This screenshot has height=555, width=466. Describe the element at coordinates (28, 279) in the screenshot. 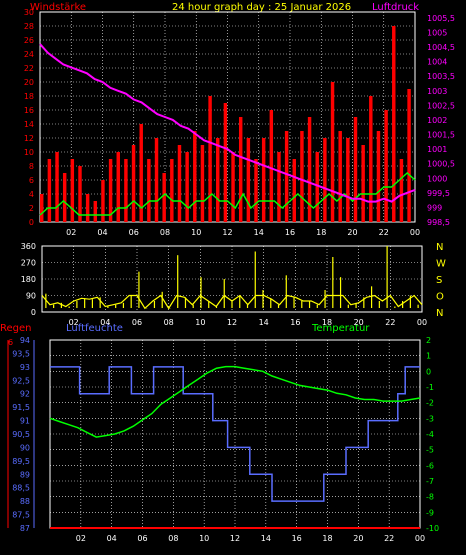

I see `dir-tick-label: 180` at that location.